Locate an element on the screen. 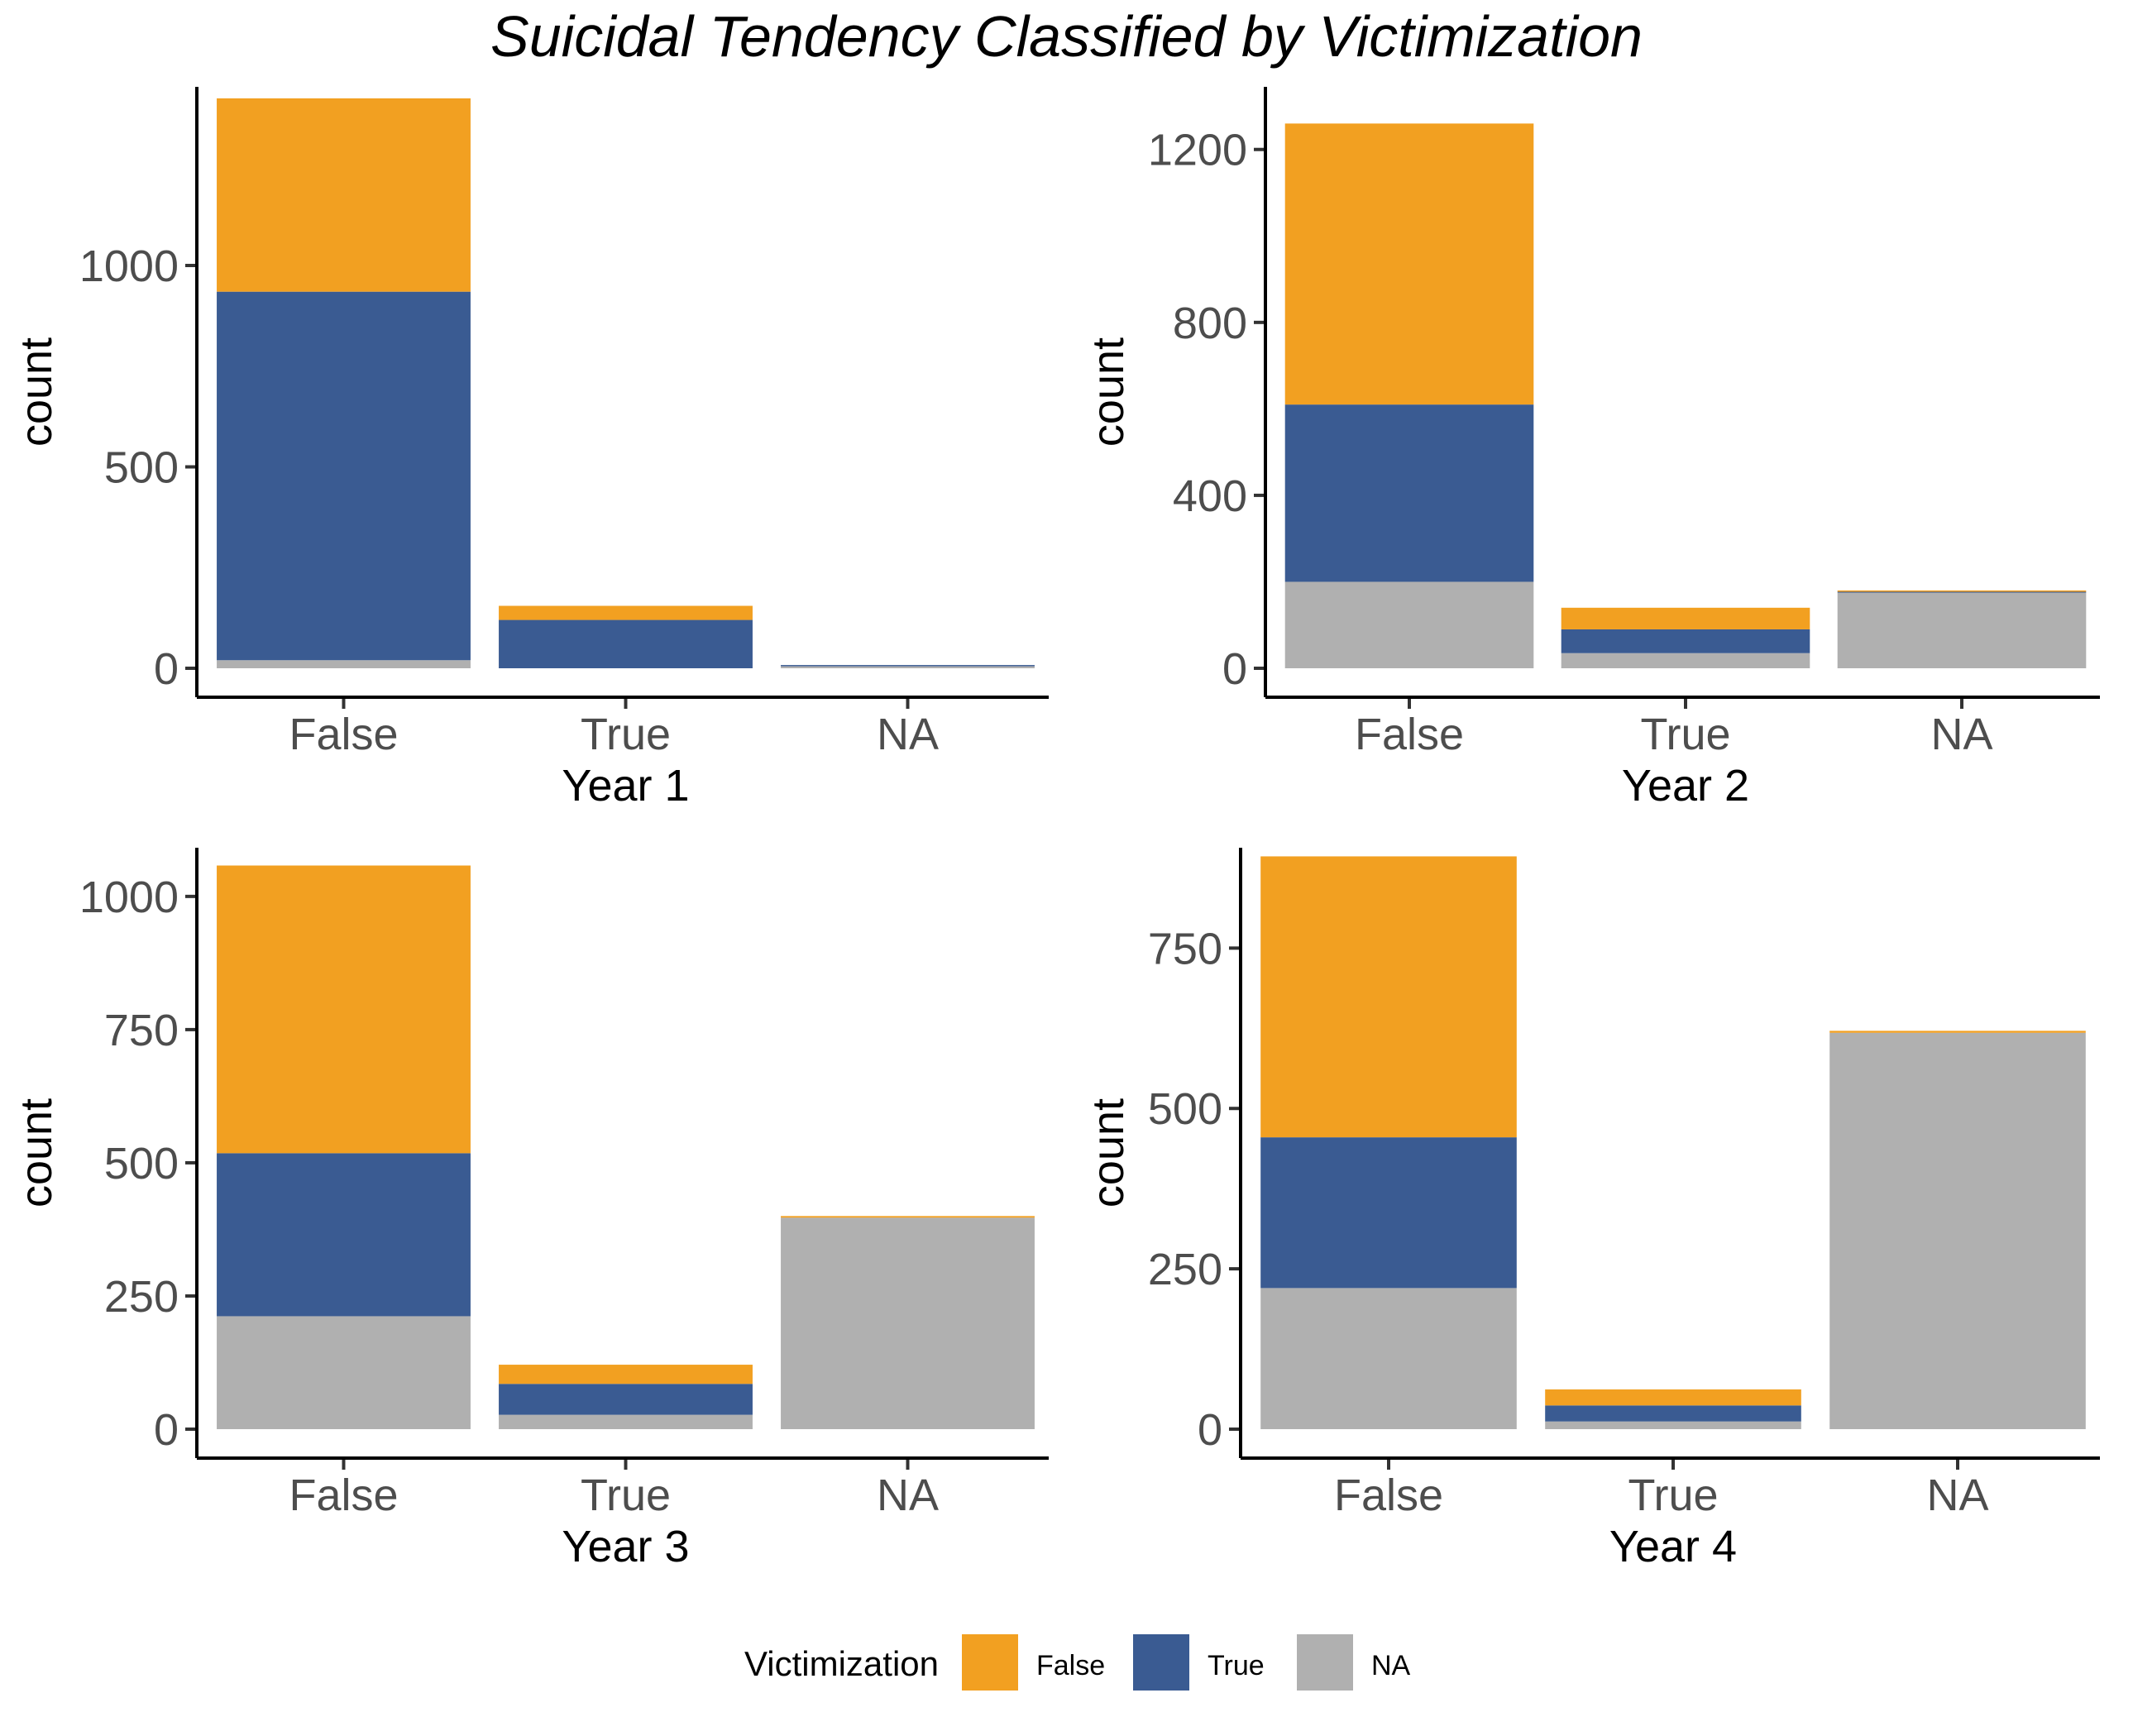  legend-label-true: True is located at coordinates (1236, 1665).